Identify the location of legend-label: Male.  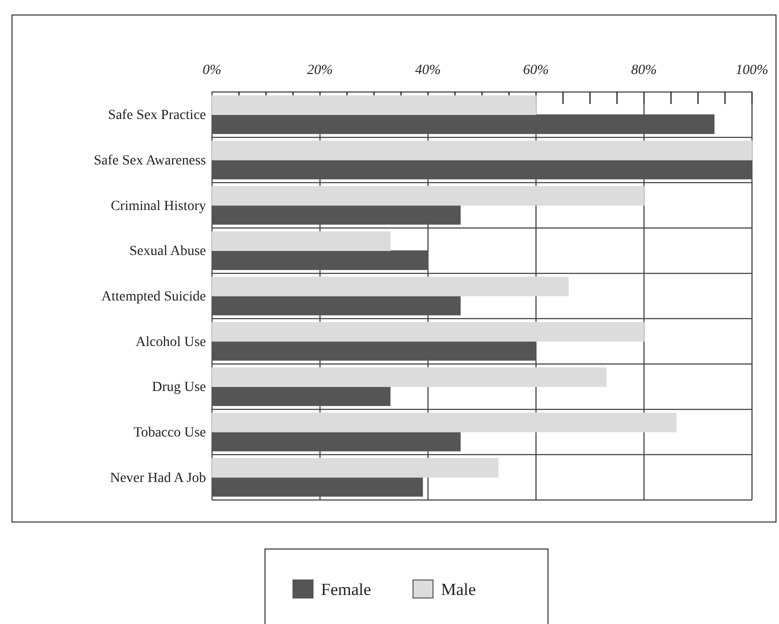
(458, 589).